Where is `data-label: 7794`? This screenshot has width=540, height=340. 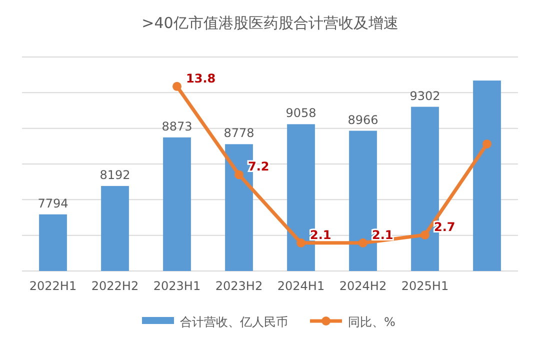 data-label: 7794 is located at coordinates (53, 203).